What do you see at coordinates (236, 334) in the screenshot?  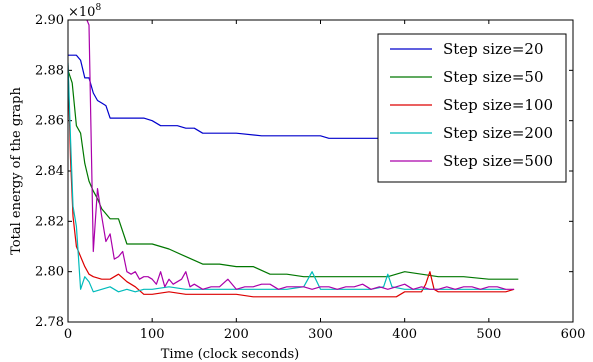 I see `x-tick-label: 200` at bounding box center [236, 334].